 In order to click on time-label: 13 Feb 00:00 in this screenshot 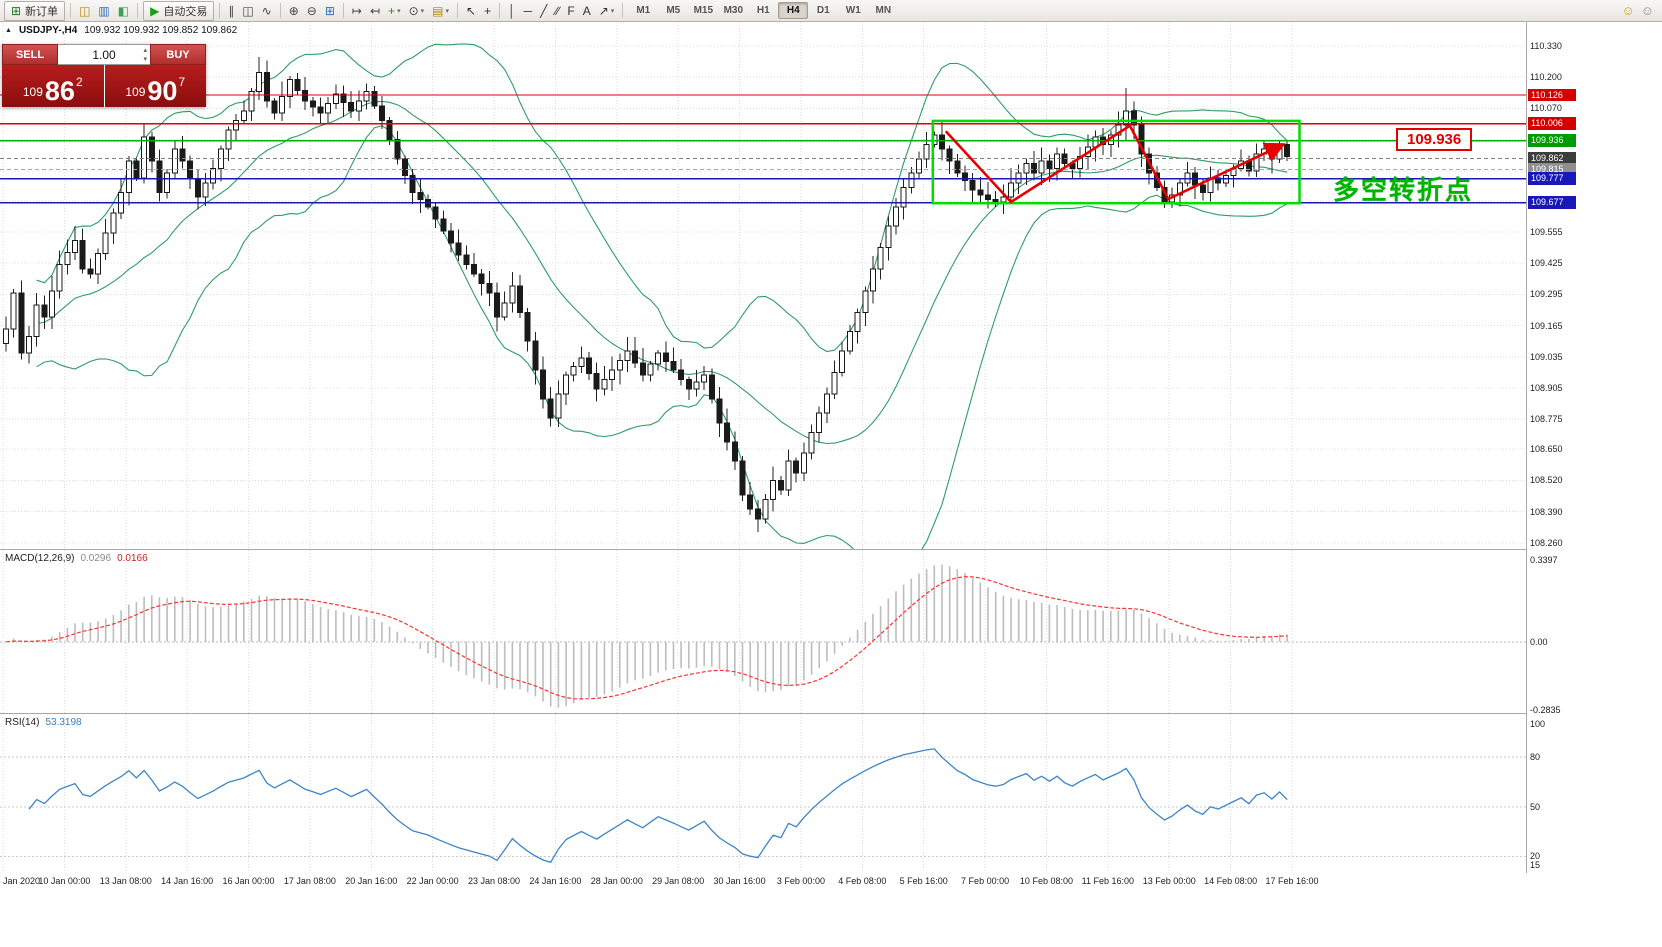, I will do `click(1169, 881)`.